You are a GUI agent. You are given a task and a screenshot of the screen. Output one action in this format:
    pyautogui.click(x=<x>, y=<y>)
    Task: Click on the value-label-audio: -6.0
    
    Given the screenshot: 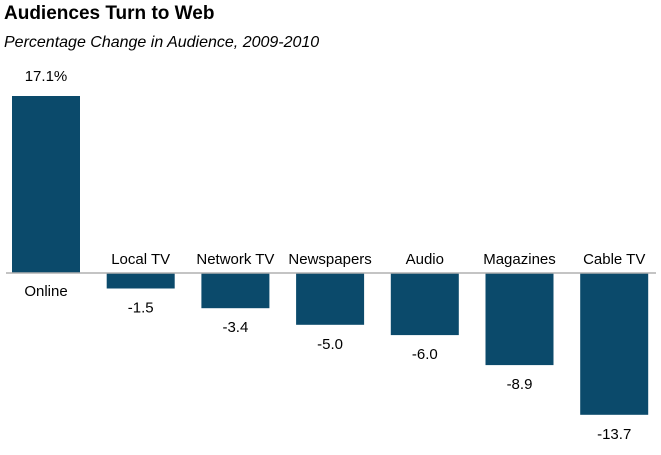 What is the action you would take?
    pyautogui.click(x=425, y=354)
    